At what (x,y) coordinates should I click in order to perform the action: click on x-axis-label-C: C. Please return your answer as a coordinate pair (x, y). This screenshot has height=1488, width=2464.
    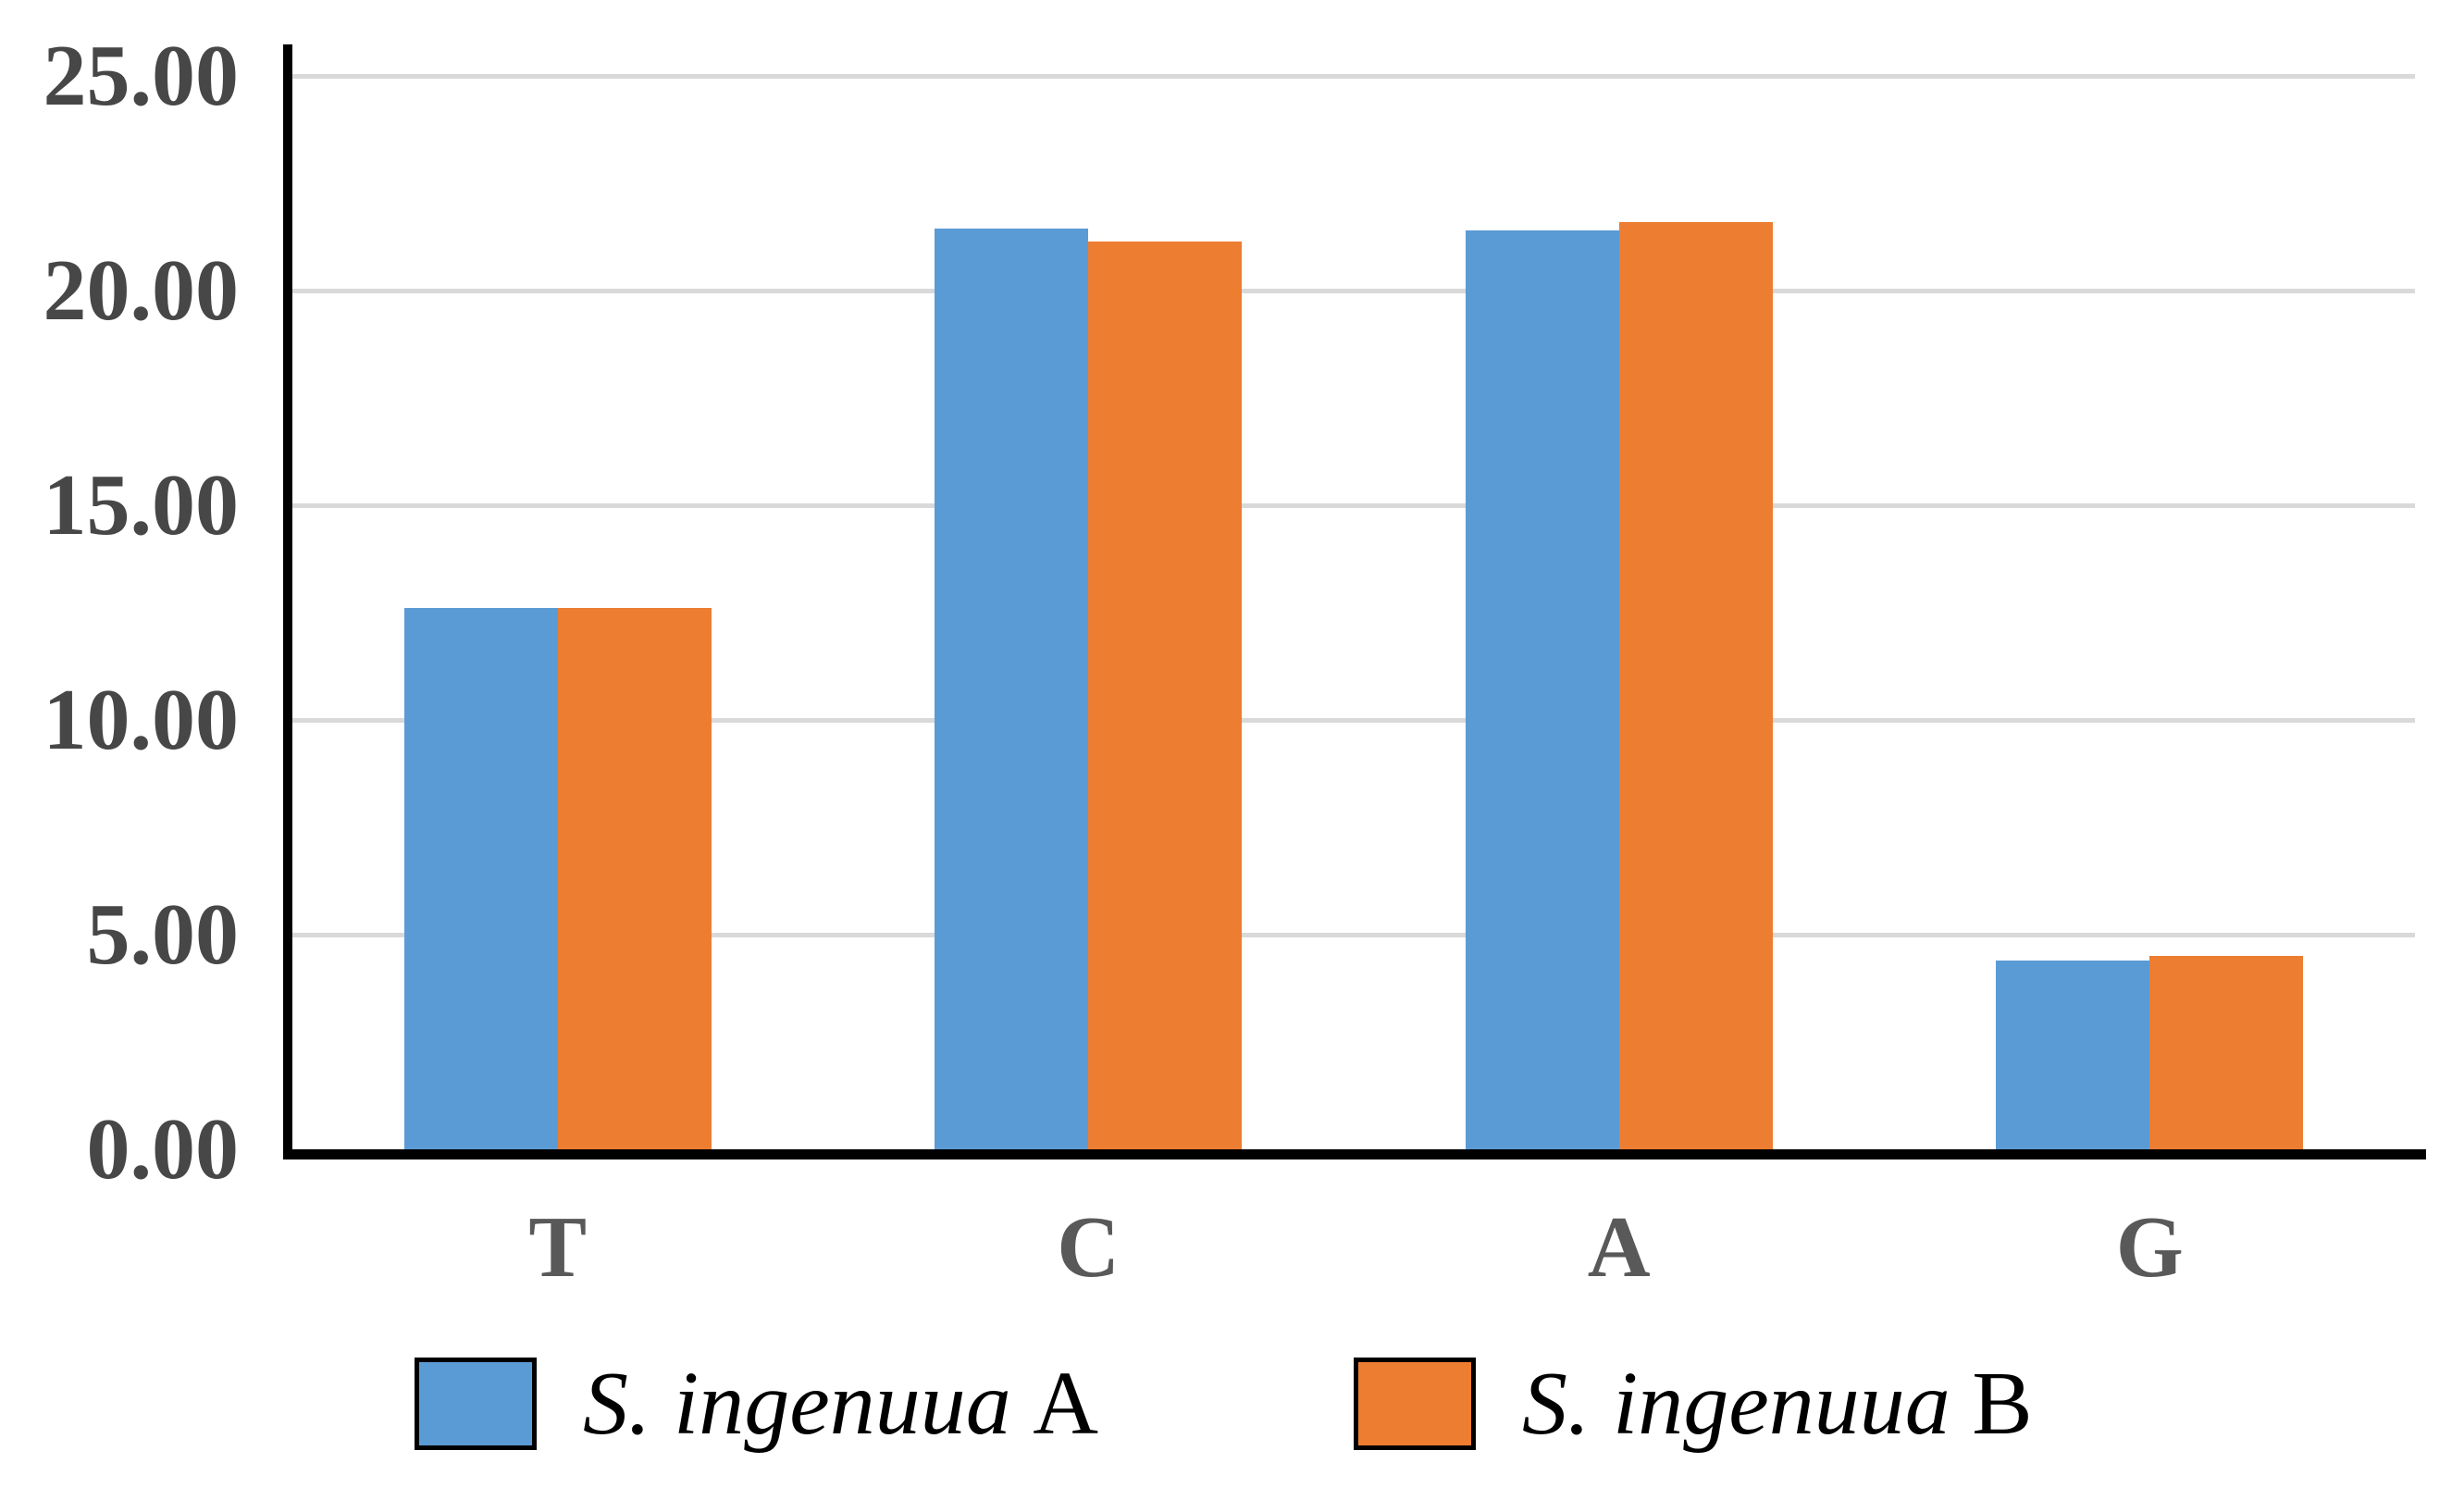
    Looking at the image, I should click on (1089, 1247).